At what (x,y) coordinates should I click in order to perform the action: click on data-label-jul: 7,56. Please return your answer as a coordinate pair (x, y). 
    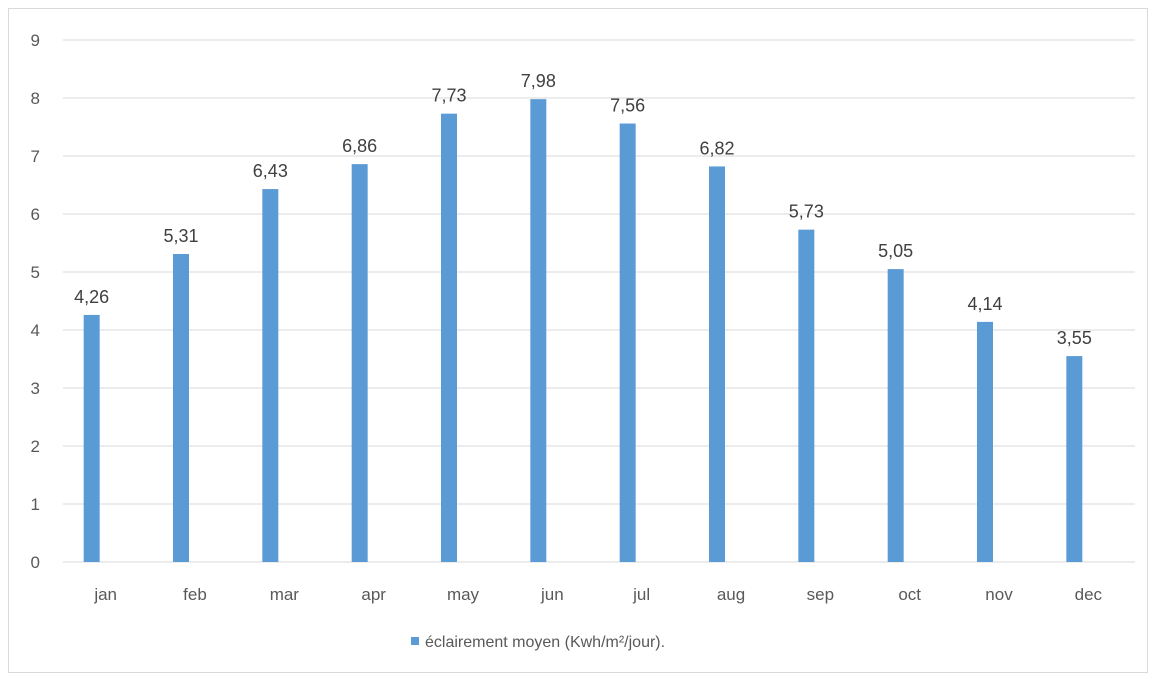
    Looking at the image, I should click on (627, 106).